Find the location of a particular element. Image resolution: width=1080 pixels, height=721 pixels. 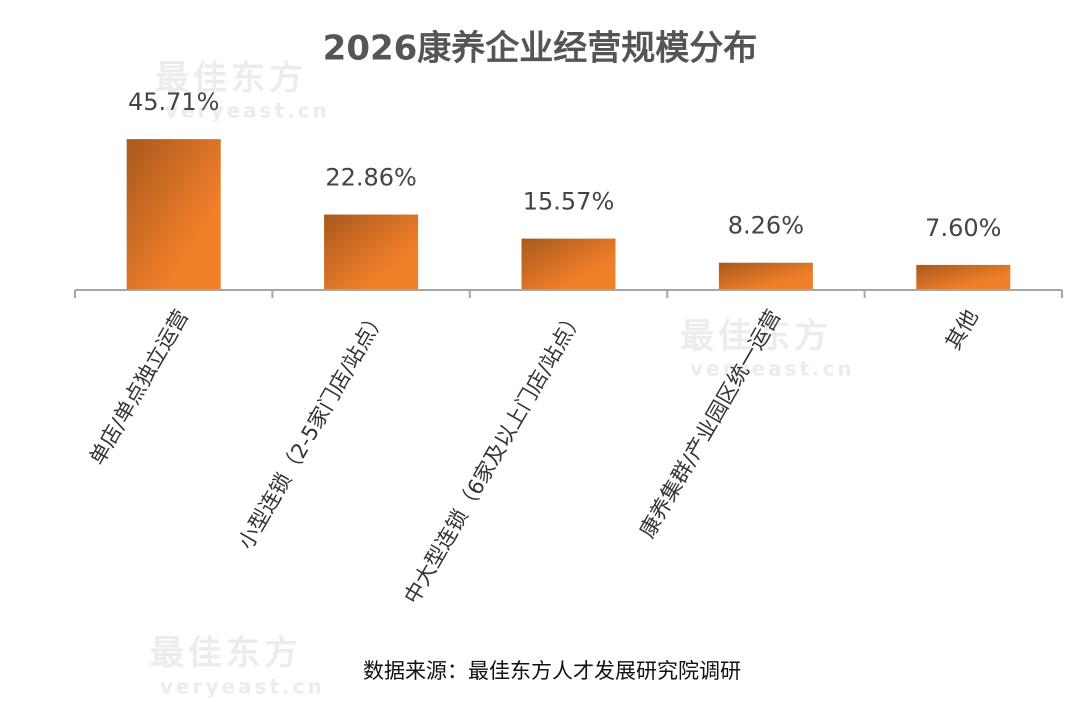

x-tick-label: 小型连锁（2-5家门店/站点） is located at coordinates (312, 429).